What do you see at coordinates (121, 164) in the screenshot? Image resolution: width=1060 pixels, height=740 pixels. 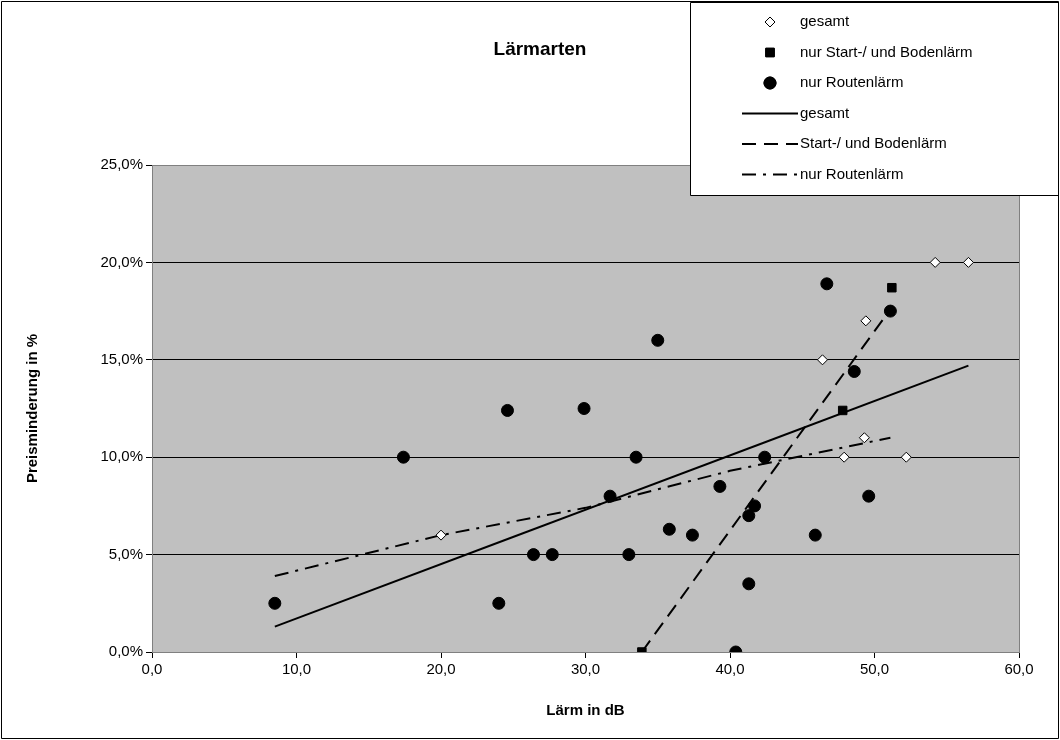 I see `y-tick-label: 25,0%` at bounding box center [121, 164].